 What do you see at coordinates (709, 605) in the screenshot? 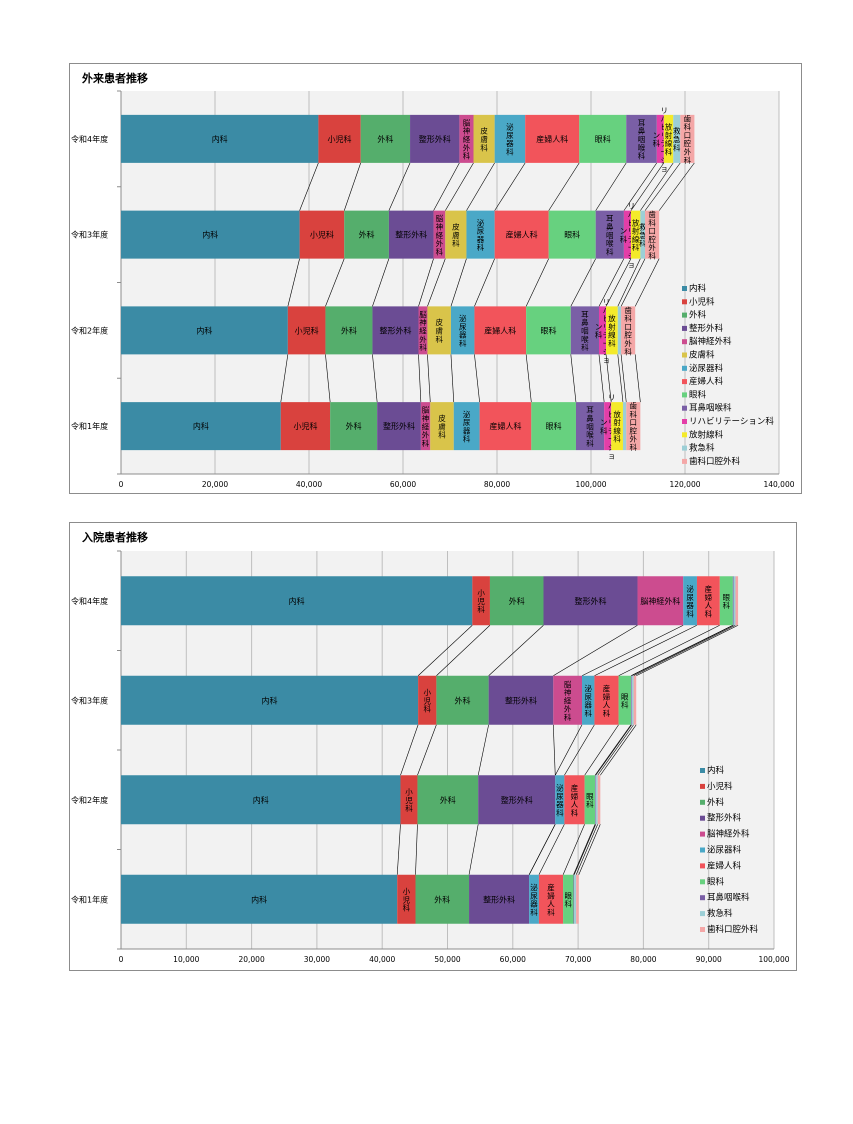
I see `bar-label: 人` at bounding box center [709, 605].